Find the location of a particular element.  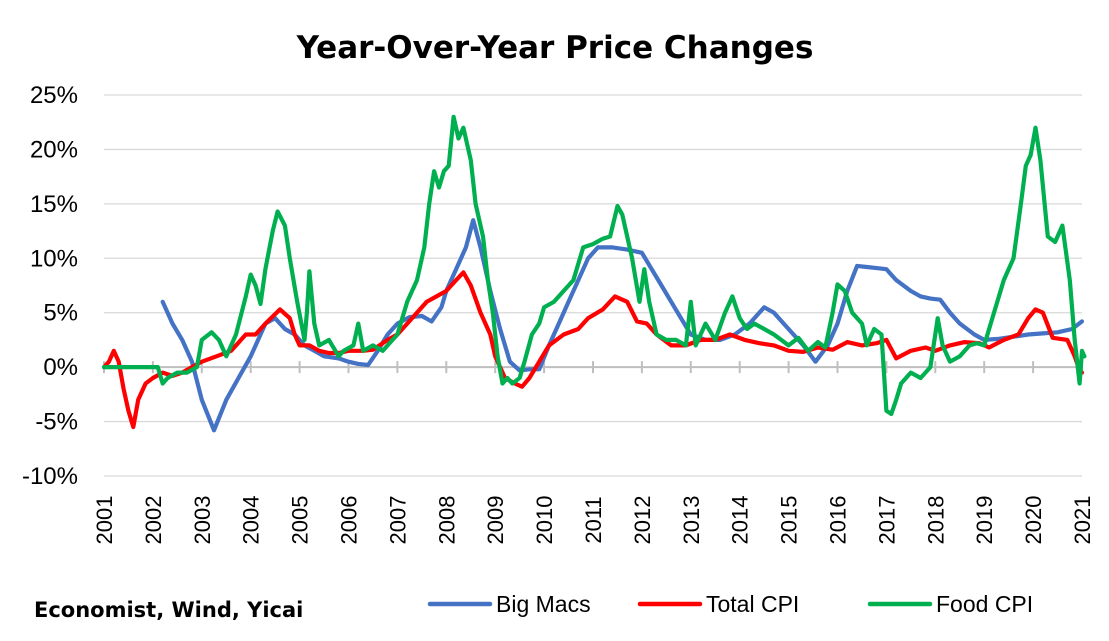

x-tick-label: 2015 is located at coordinates (789, 520).